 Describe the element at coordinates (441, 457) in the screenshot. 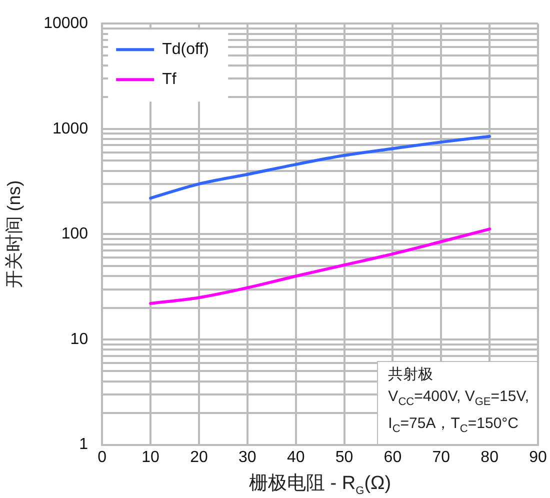

I see `x-tick-label: 70` at that location.